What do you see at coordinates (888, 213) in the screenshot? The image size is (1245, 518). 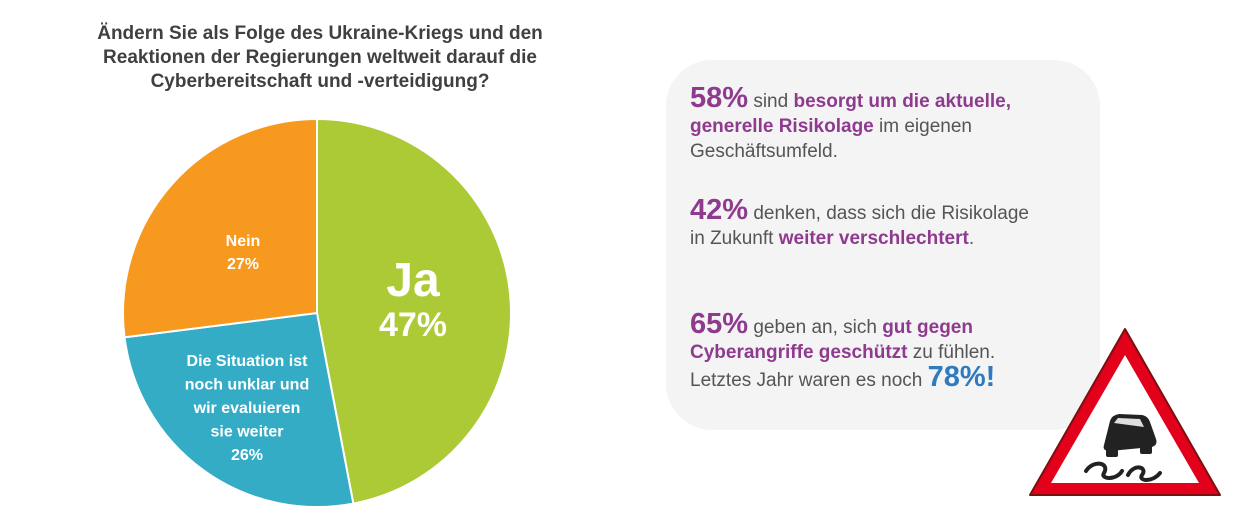 I see `stat-text: denken, dass sich die Risikolage` at bounding box center [888, 213].